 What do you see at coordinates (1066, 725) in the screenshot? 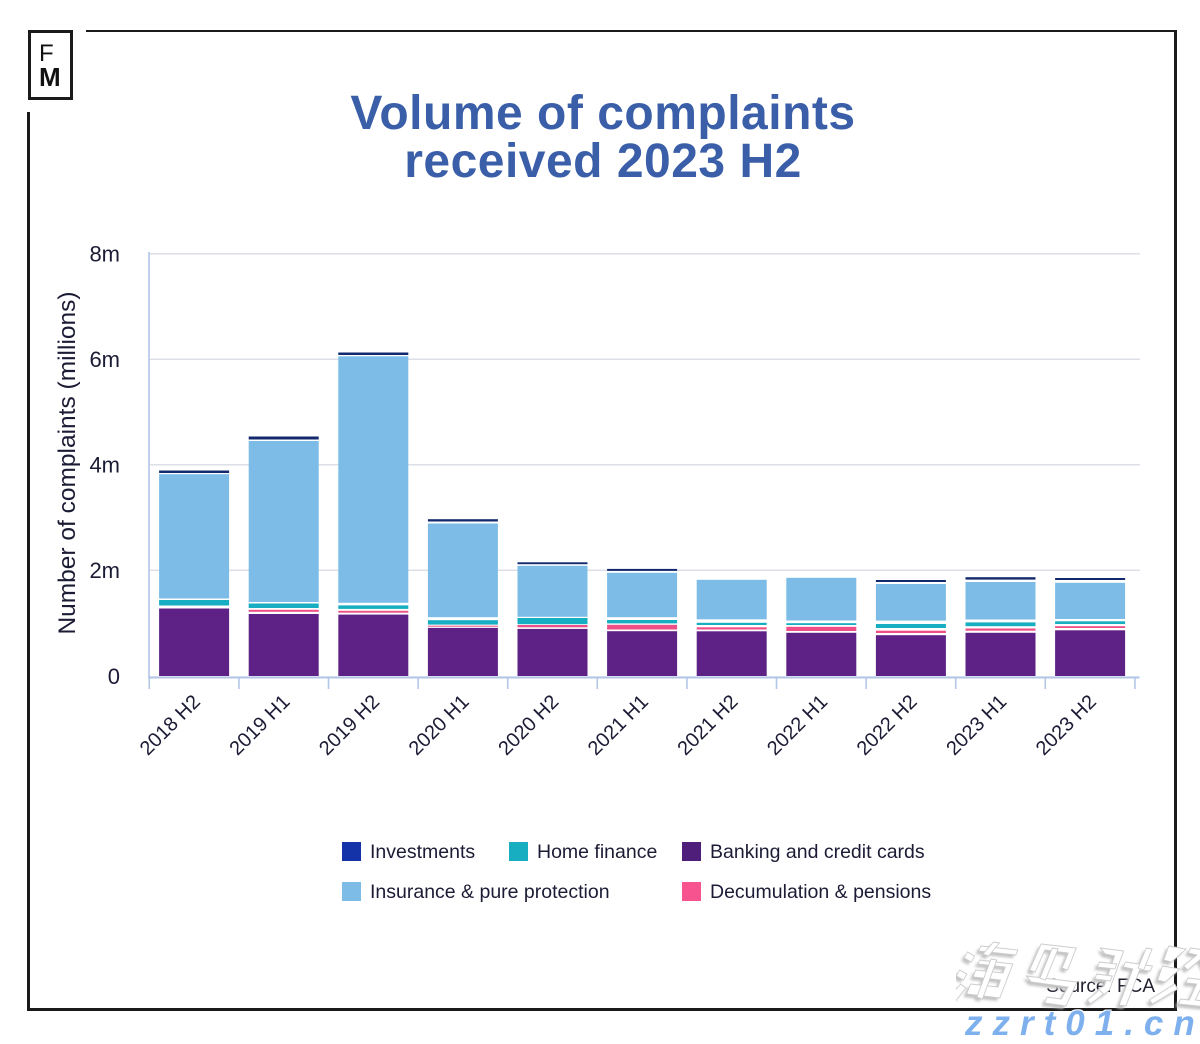
I see `svg-text: 2023 H2` at bounding box center [1066, 725].